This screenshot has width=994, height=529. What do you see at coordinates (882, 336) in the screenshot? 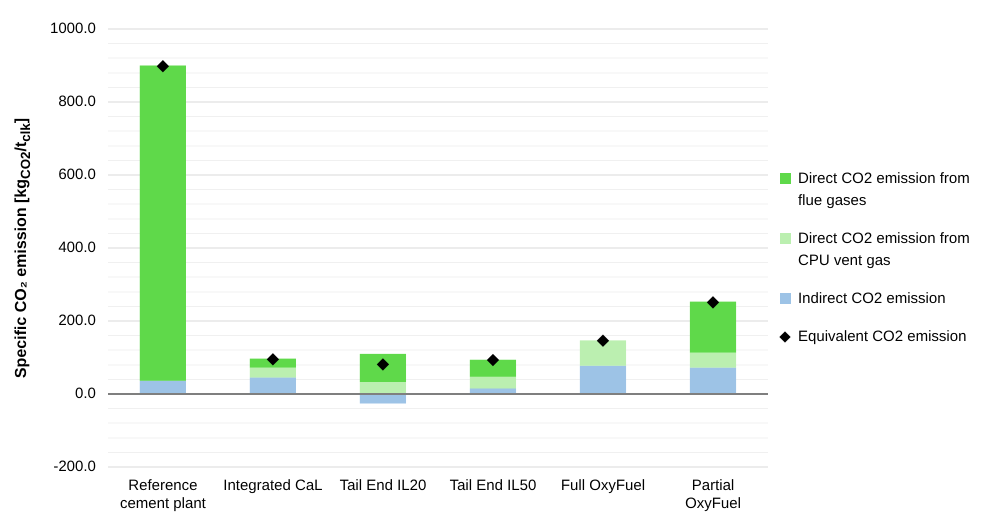
I see `legend-label: Equivalent CO2 emission` at bounding box center [882, 336].